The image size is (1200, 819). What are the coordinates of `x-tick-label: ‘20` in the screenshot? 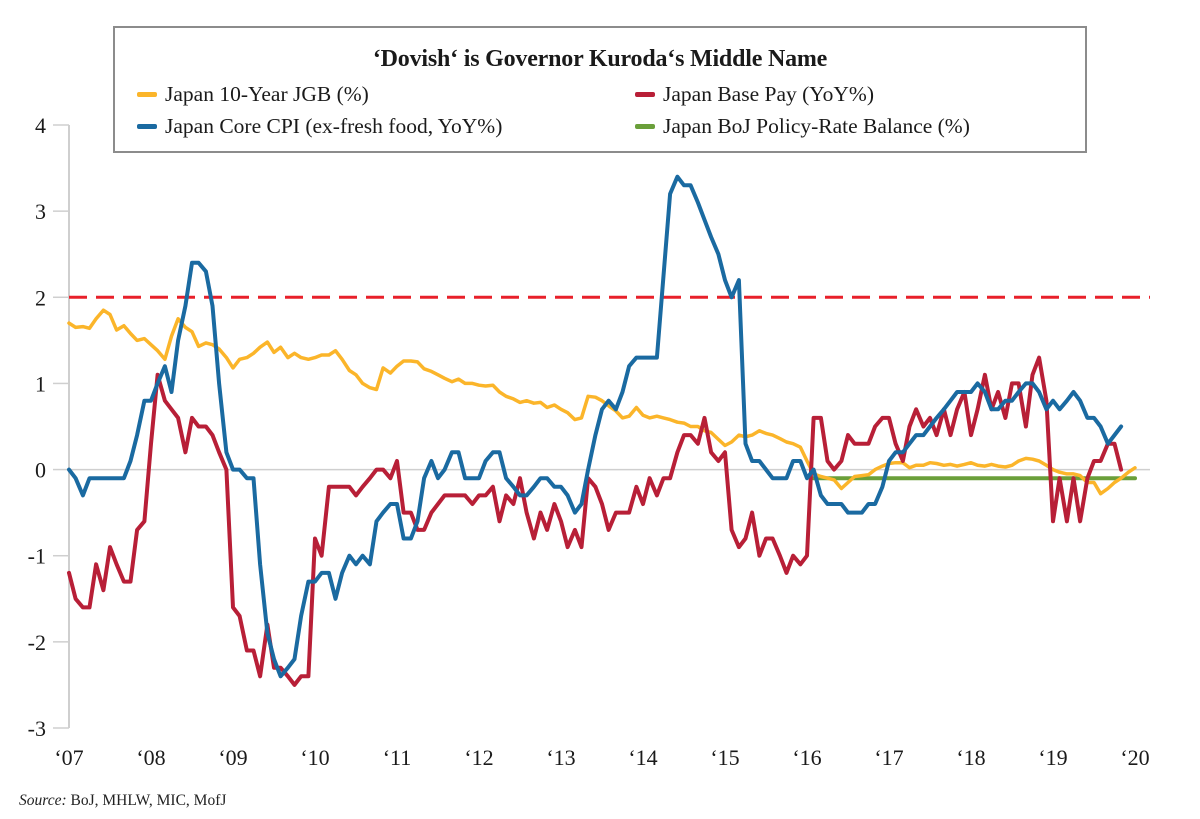 It's located at (1134, 757).